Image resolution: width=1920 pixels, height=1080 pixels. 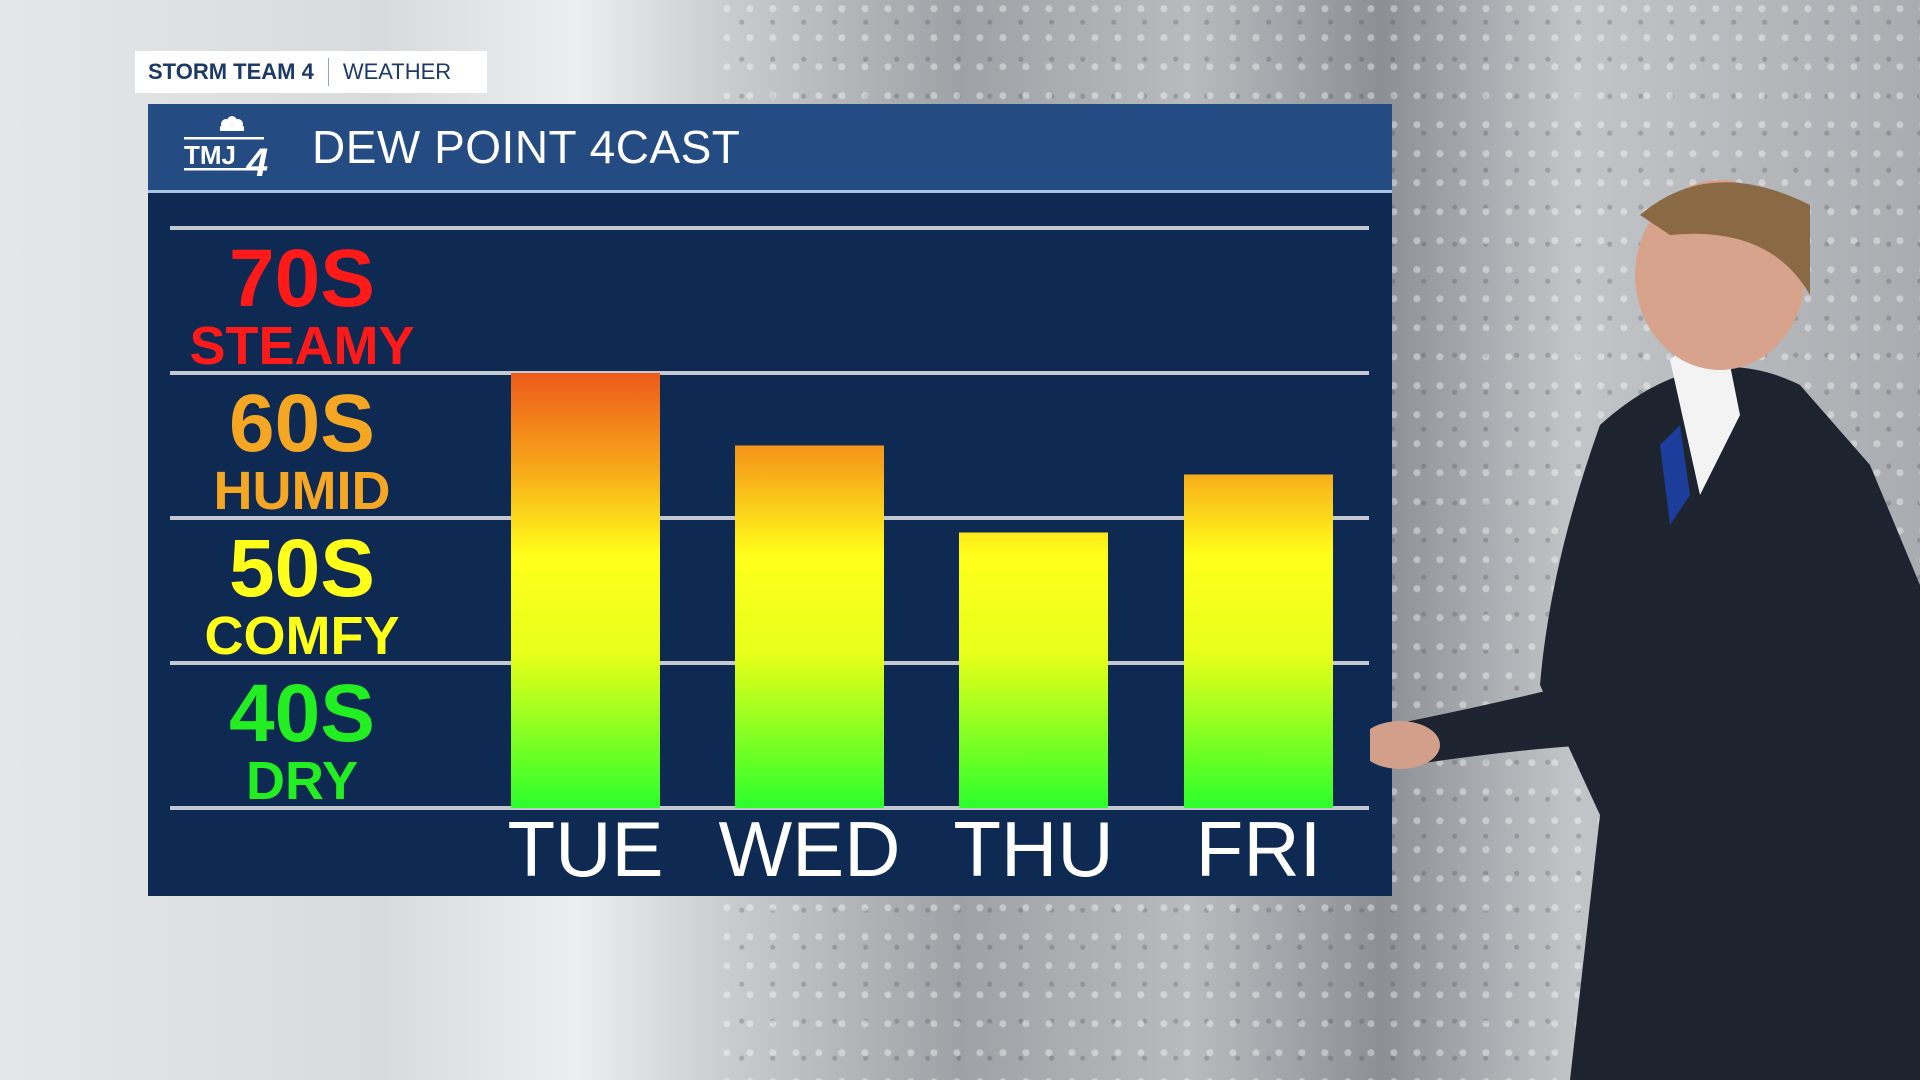 I want to click on bar-wed, so click(x=809, y=626).